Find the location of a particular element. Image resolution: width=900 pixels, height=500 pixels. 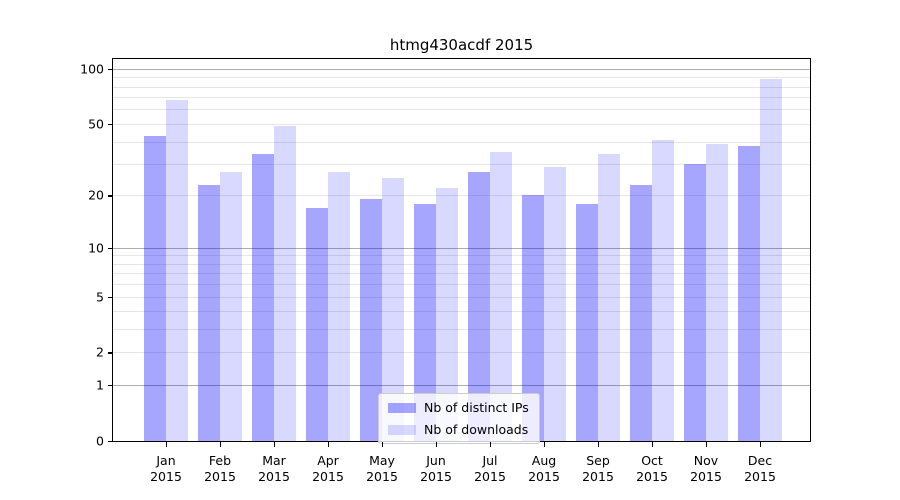

y-tick-label-0: 0 is located at coordinates (100, 441).